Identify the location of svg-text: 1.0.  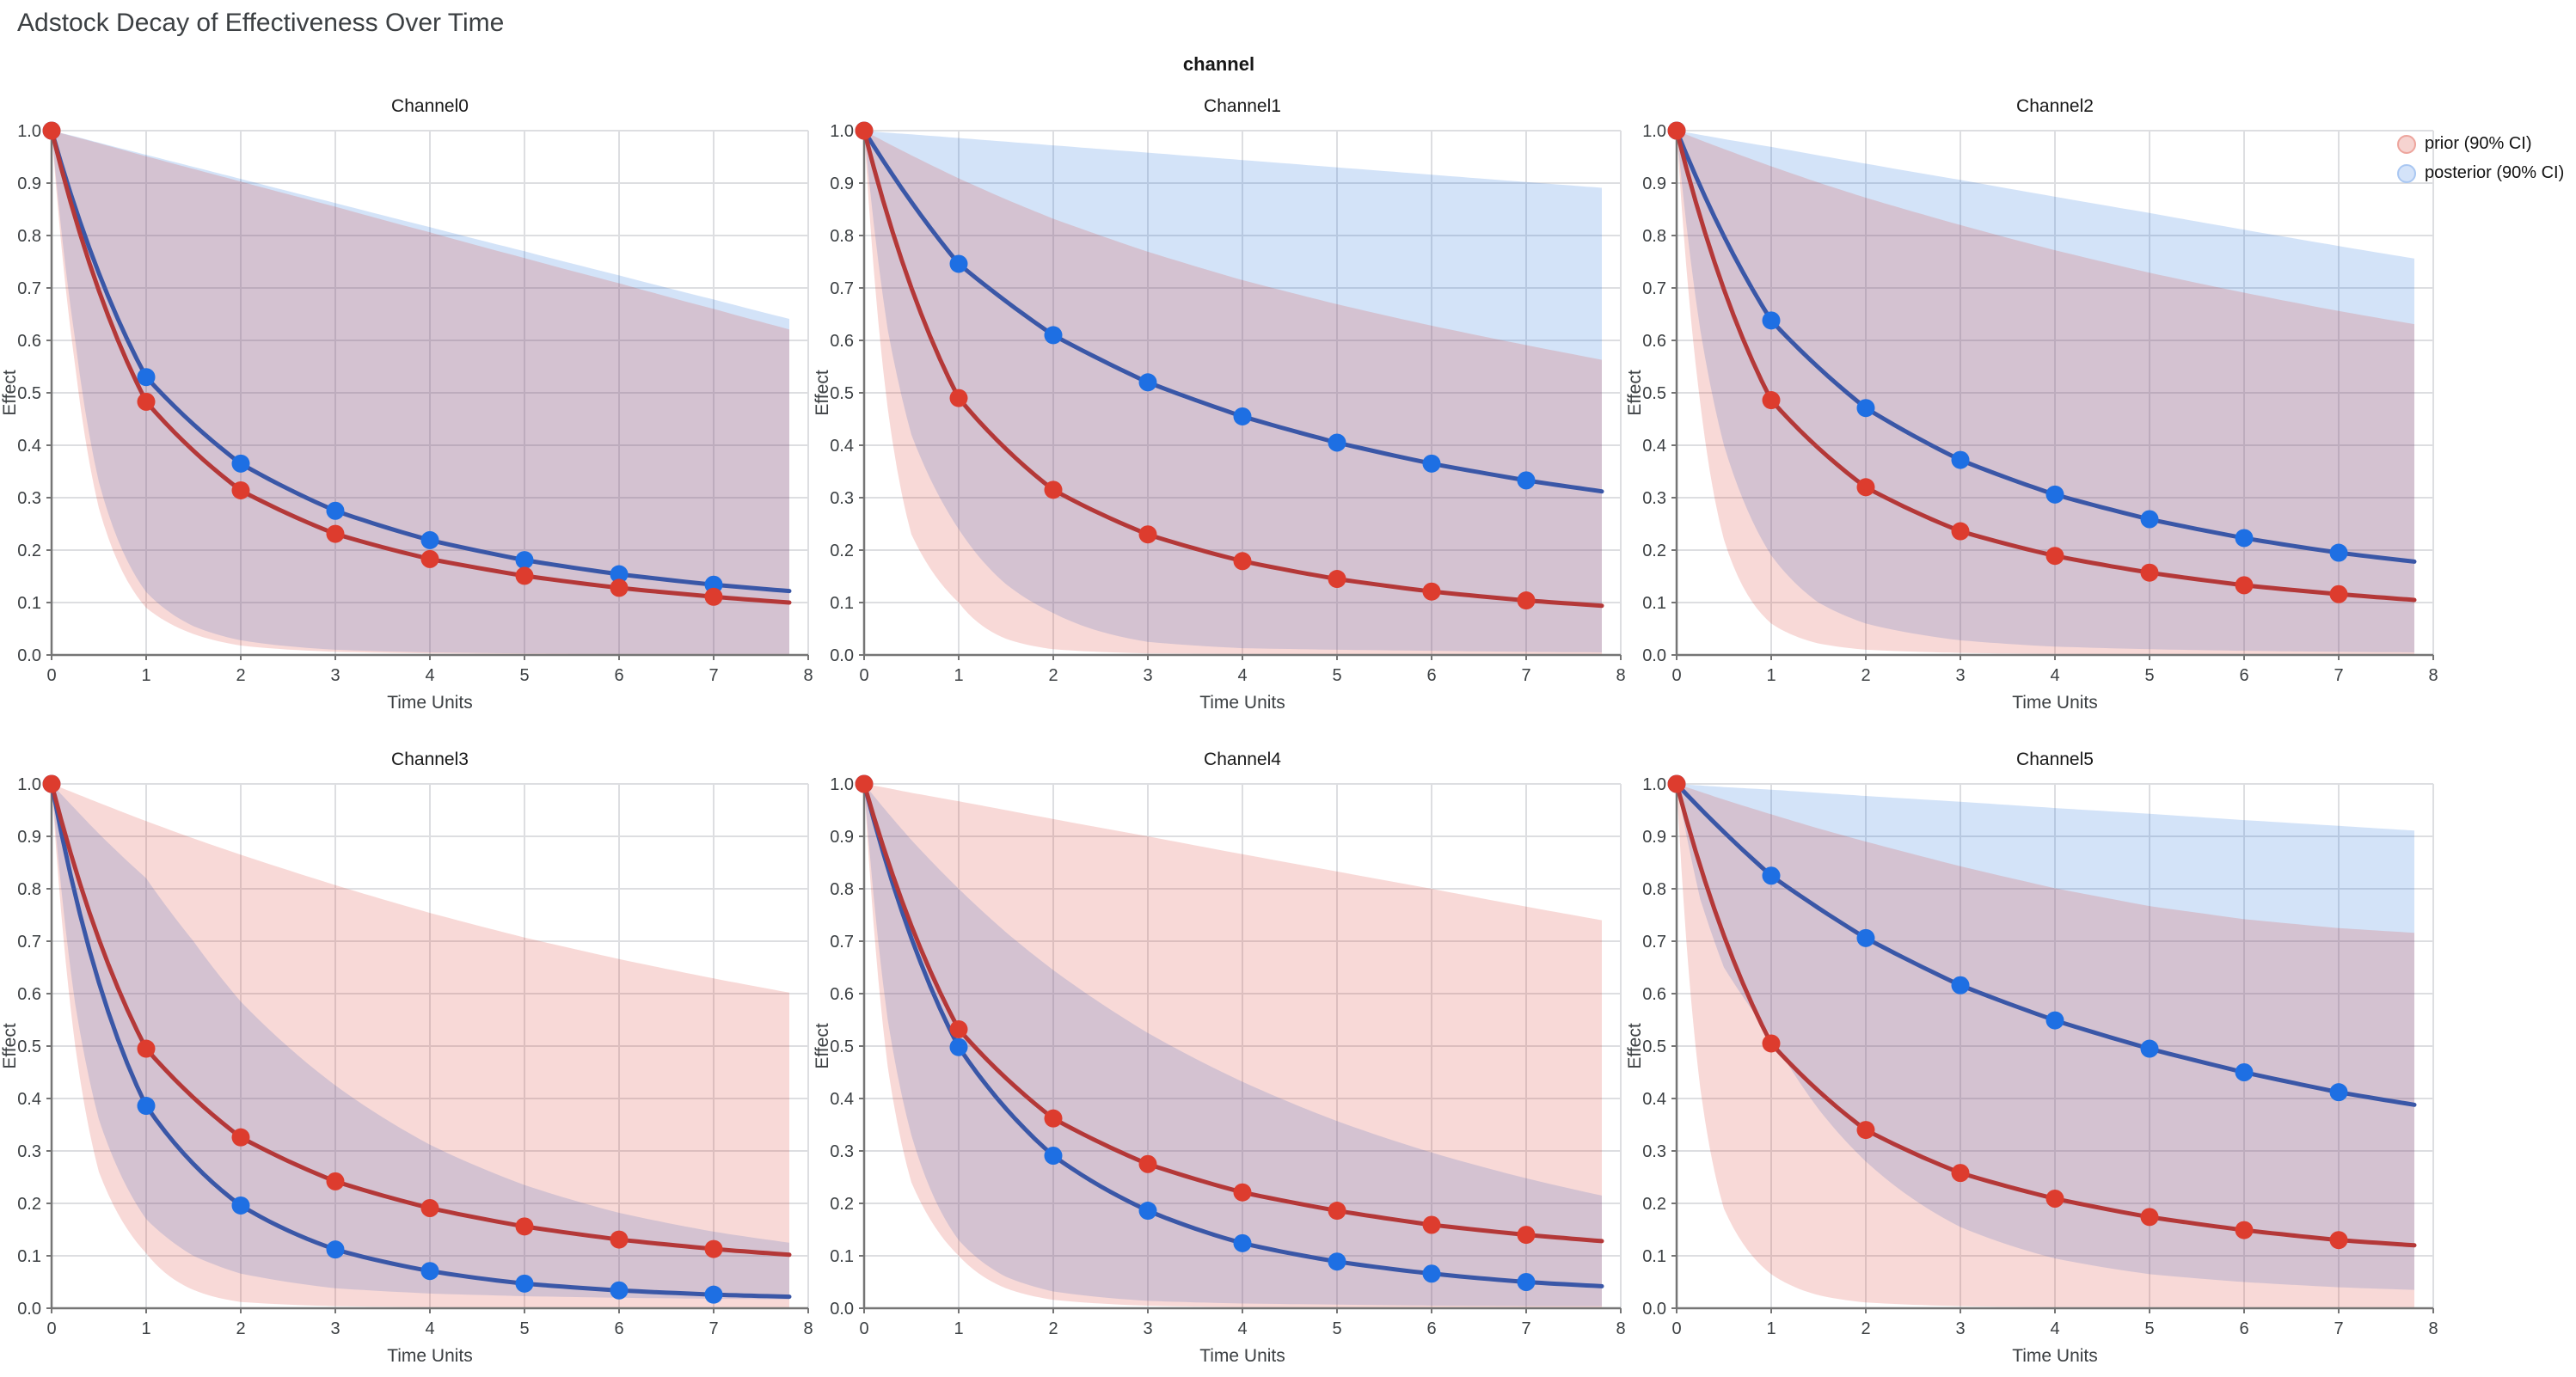
(29, 132).